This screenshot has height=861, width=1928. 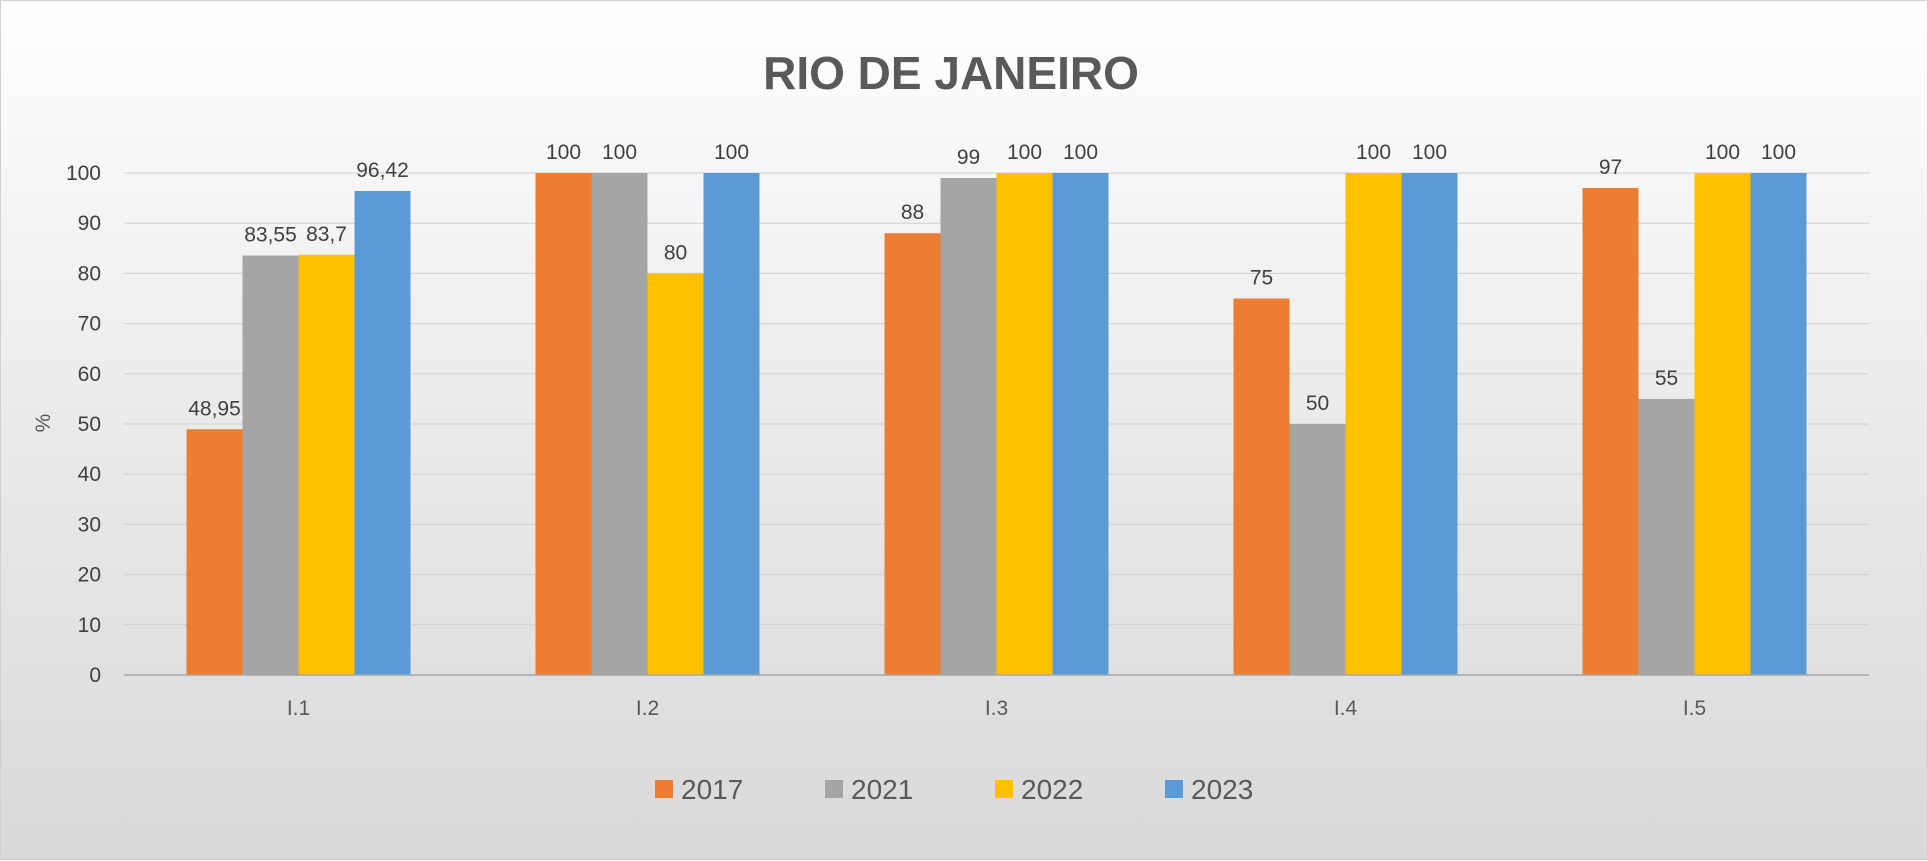 I want to click on y-tick-label: 30, so click(x=89, y=524).